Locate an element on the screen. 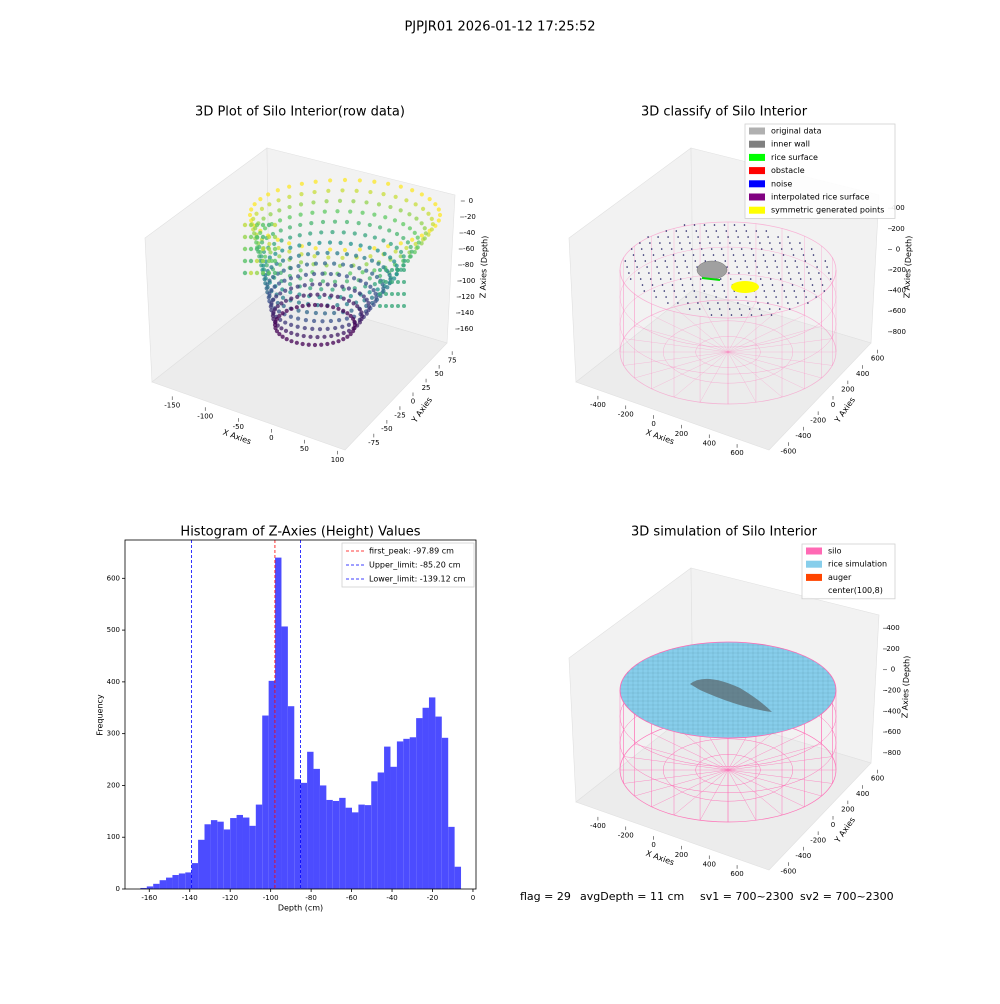 This screenshot has width=1000, height=1004. legend-label: obstacle is located at coordinates (788, 170).